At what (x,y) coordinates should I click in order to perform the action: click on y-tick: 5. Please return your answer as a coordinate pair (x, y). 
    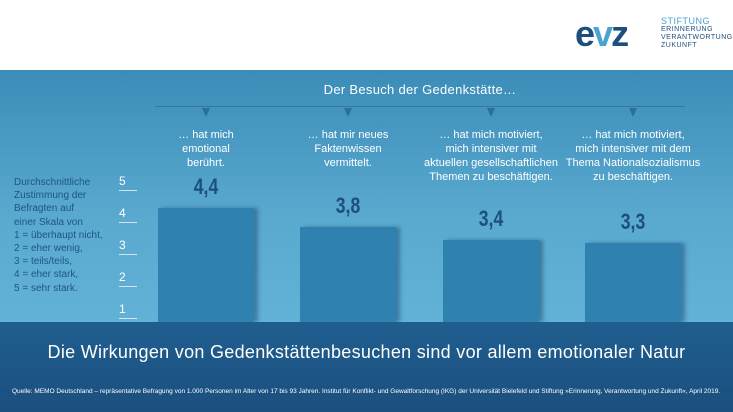
    Looking at the image, I should click on (128, 182).